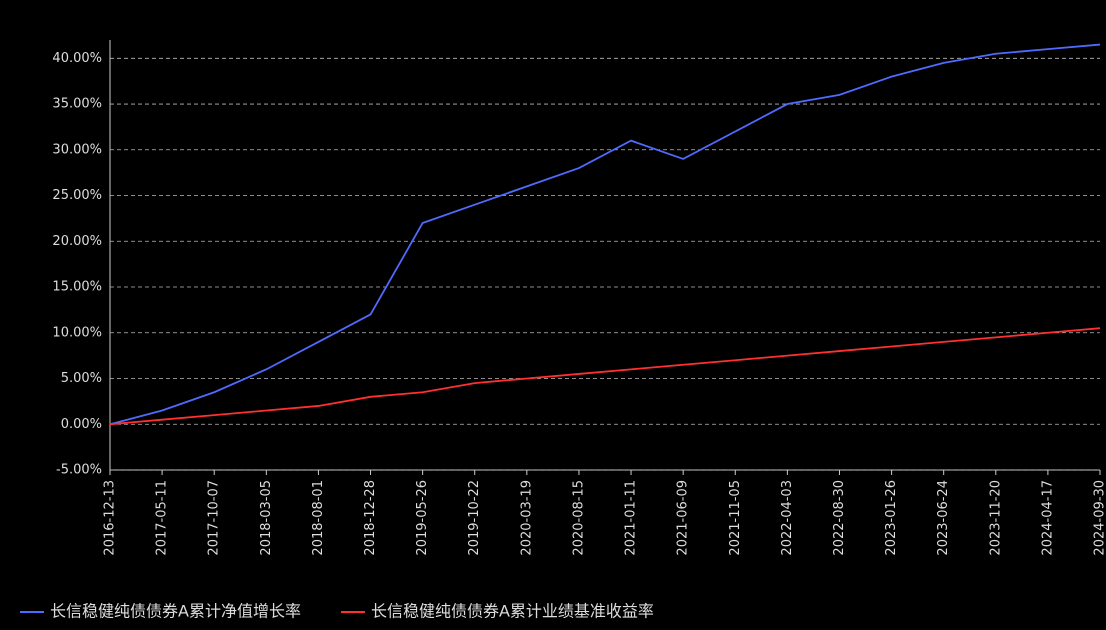 The image size is (1106, 630). Describe the element at coordinates (77, 149) in the screenshot. I see `y-tick-label: 30.00%` at that location.